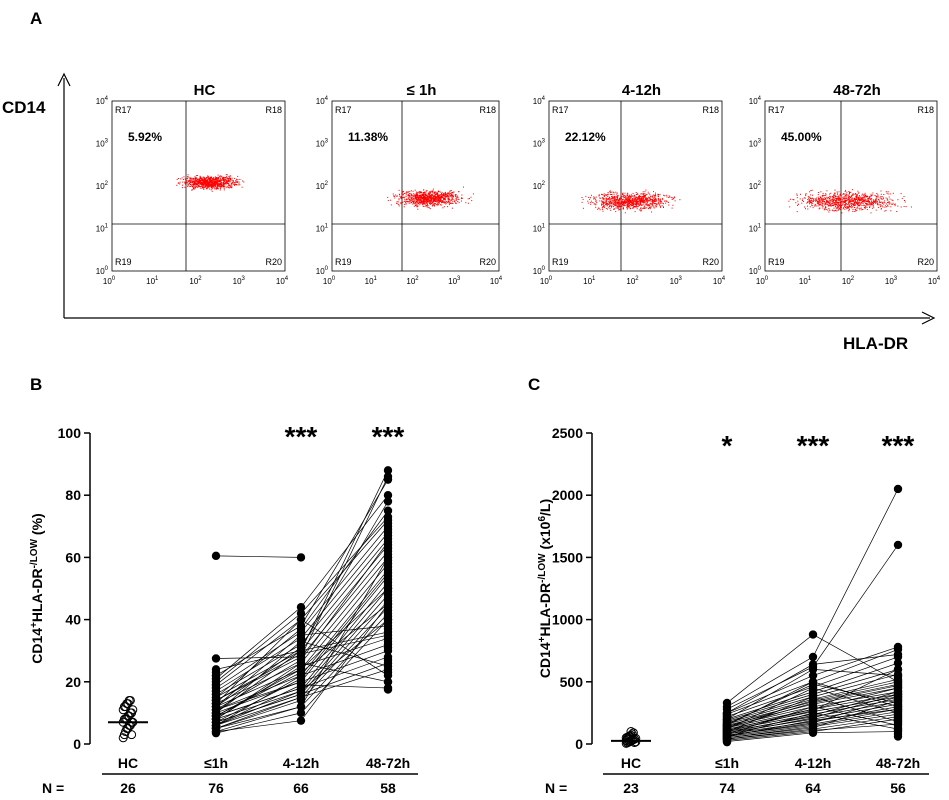 This screenshot has height=800, width=949. Describe the element at coordinates (302, 602) in the screenshot. I see `patient-points` at that location.